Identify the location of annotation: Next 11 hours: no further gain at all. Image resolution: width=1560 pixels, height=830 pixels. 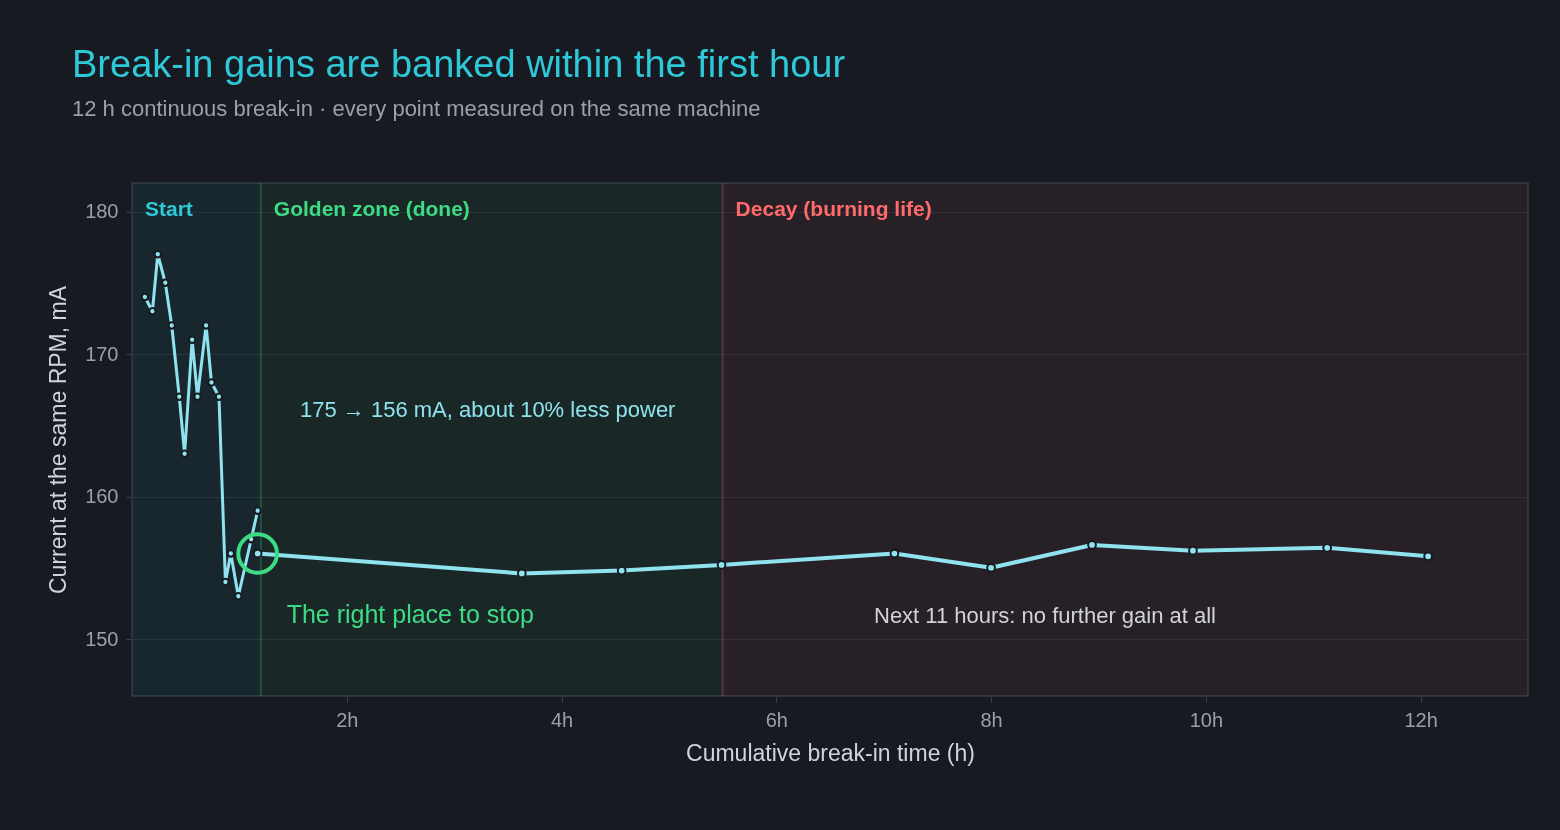
(1045, 615).